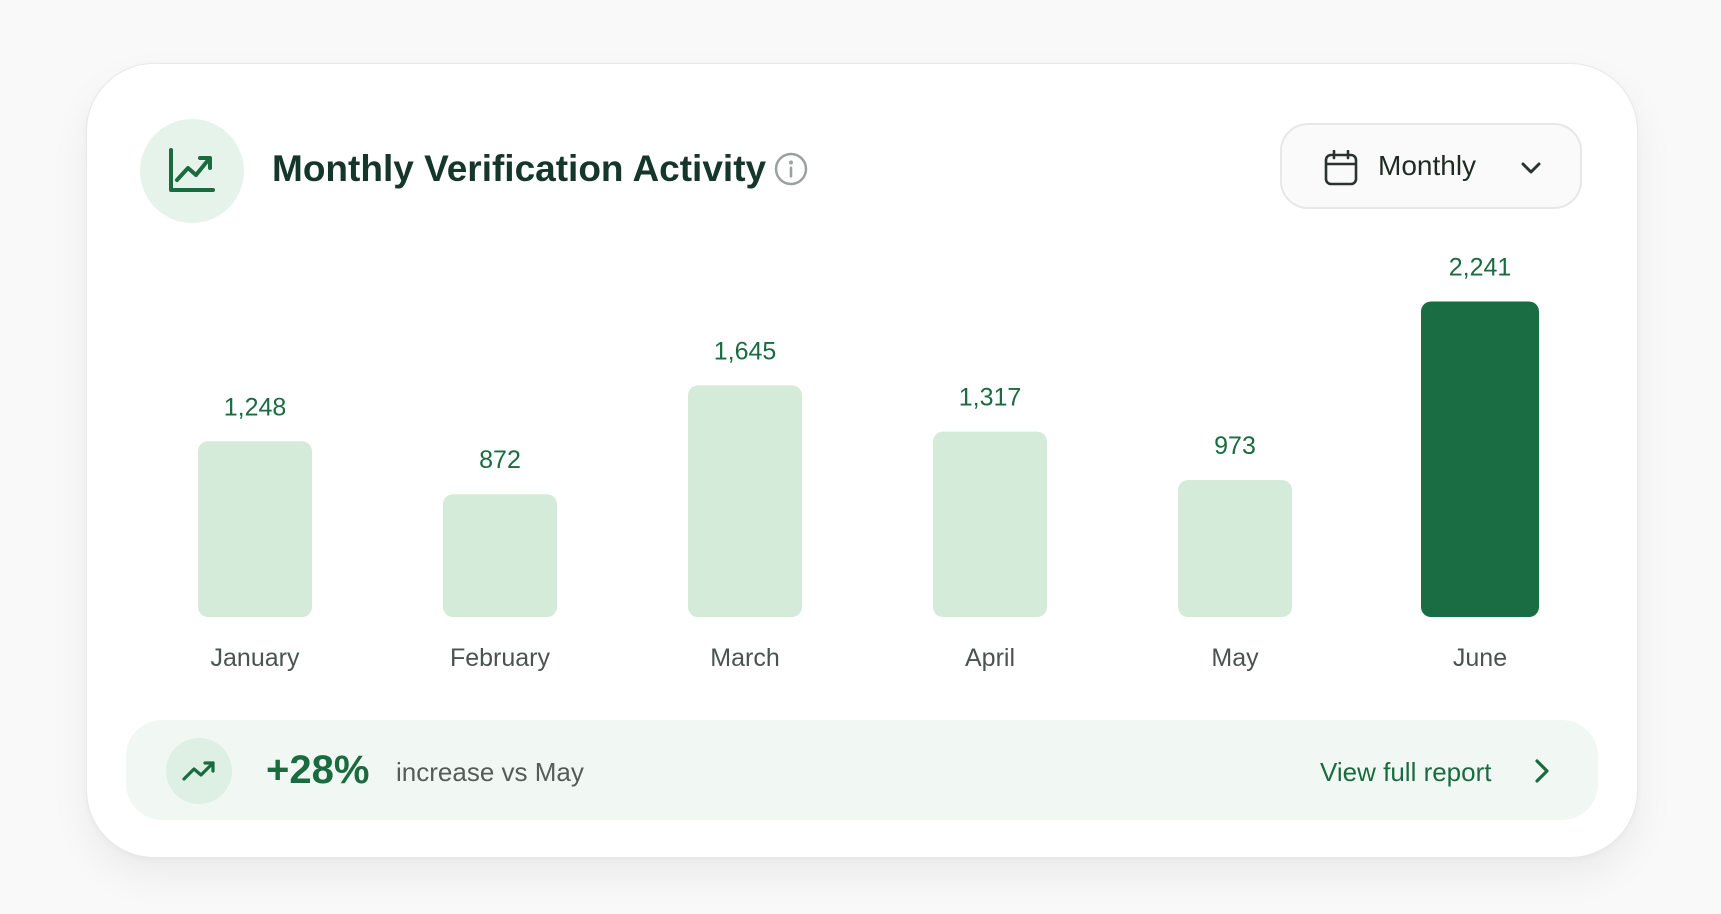  What do you see at coordinates (744, 658) in the screenshot?
I see `category-label: March` at bounding box center [744, 658].